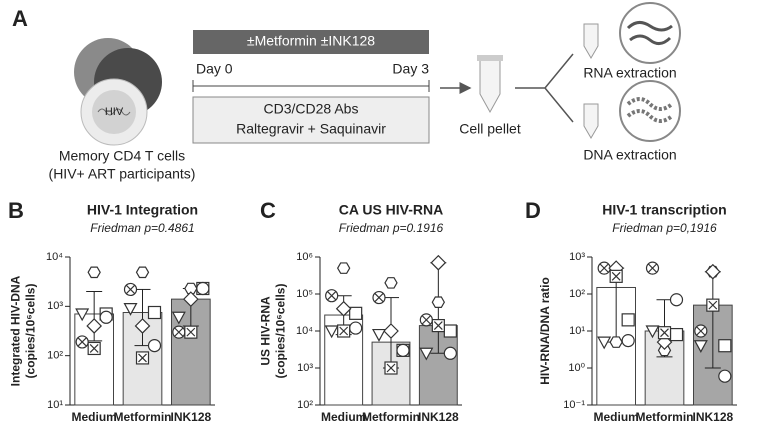  I want to click on rna-strands, so click(649, 33).